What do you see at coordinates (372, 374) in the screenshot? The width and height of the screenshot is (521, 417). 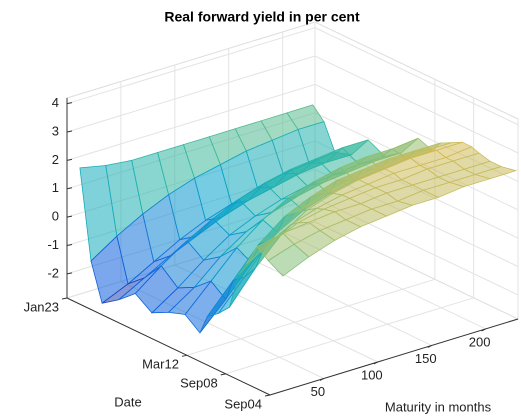 I see `x-tick-label: 100` at bounding box center [372, 374].